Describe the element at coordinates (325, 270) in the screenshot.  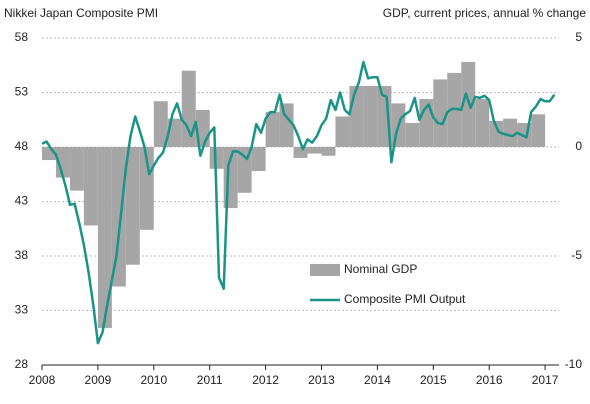
I see `legend-swatch` at that location.